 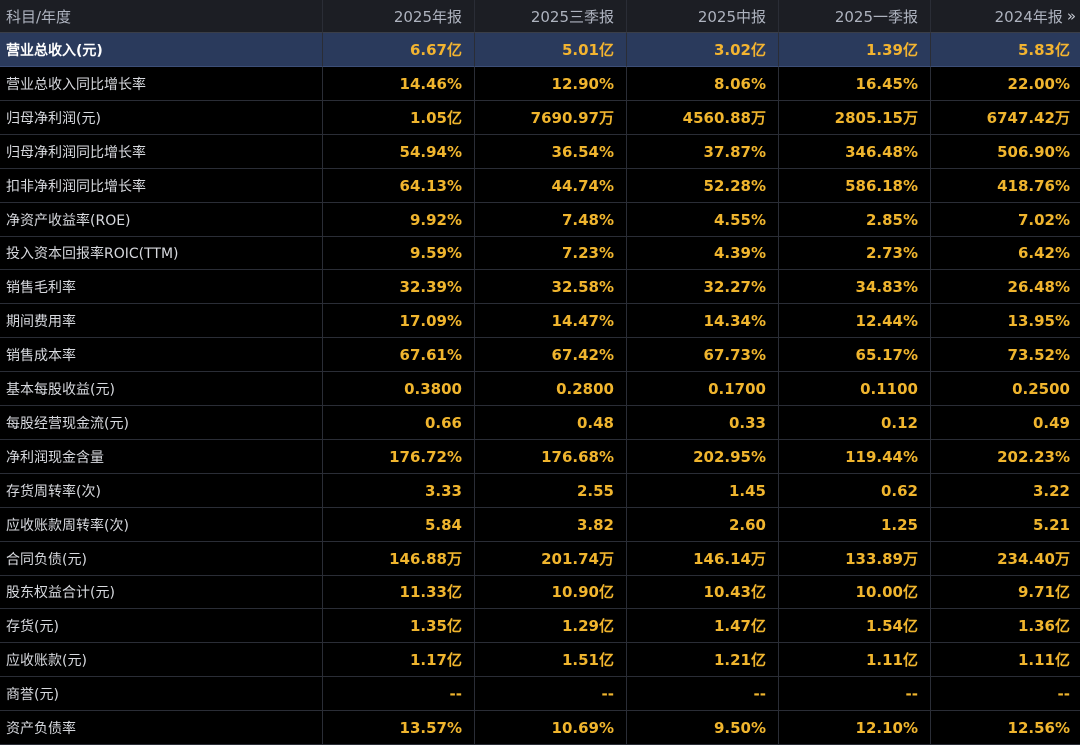 I want to click on row-value-cell: 119.44%, so click(x=855, y=457).